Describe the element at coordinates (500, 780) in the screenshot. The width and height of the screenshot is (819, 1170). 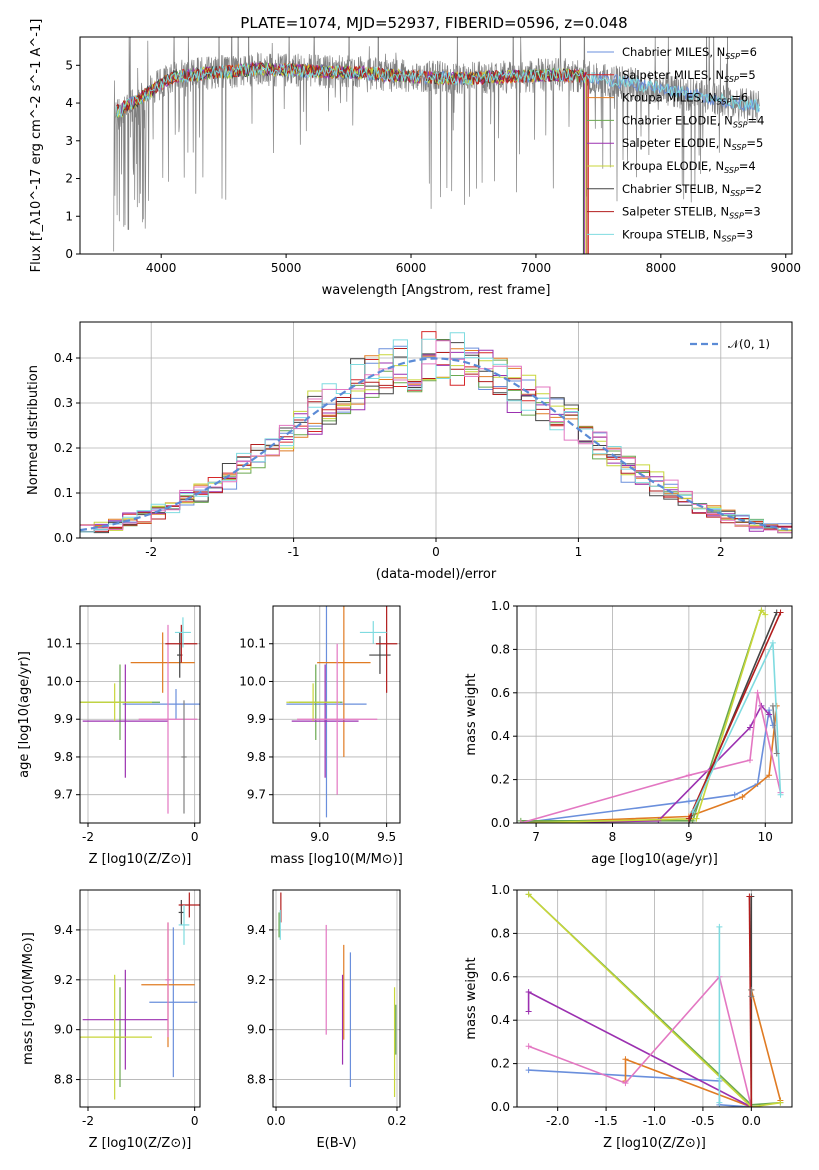
I see `y-tick-label: 0.2` at that location.